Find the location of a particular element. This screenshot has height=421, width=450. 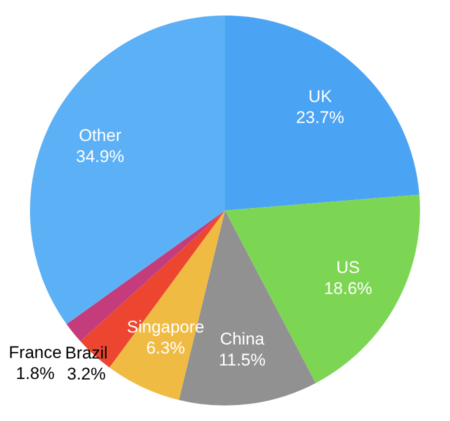

data-label: 3.2% is located at coordinates (86, 374).